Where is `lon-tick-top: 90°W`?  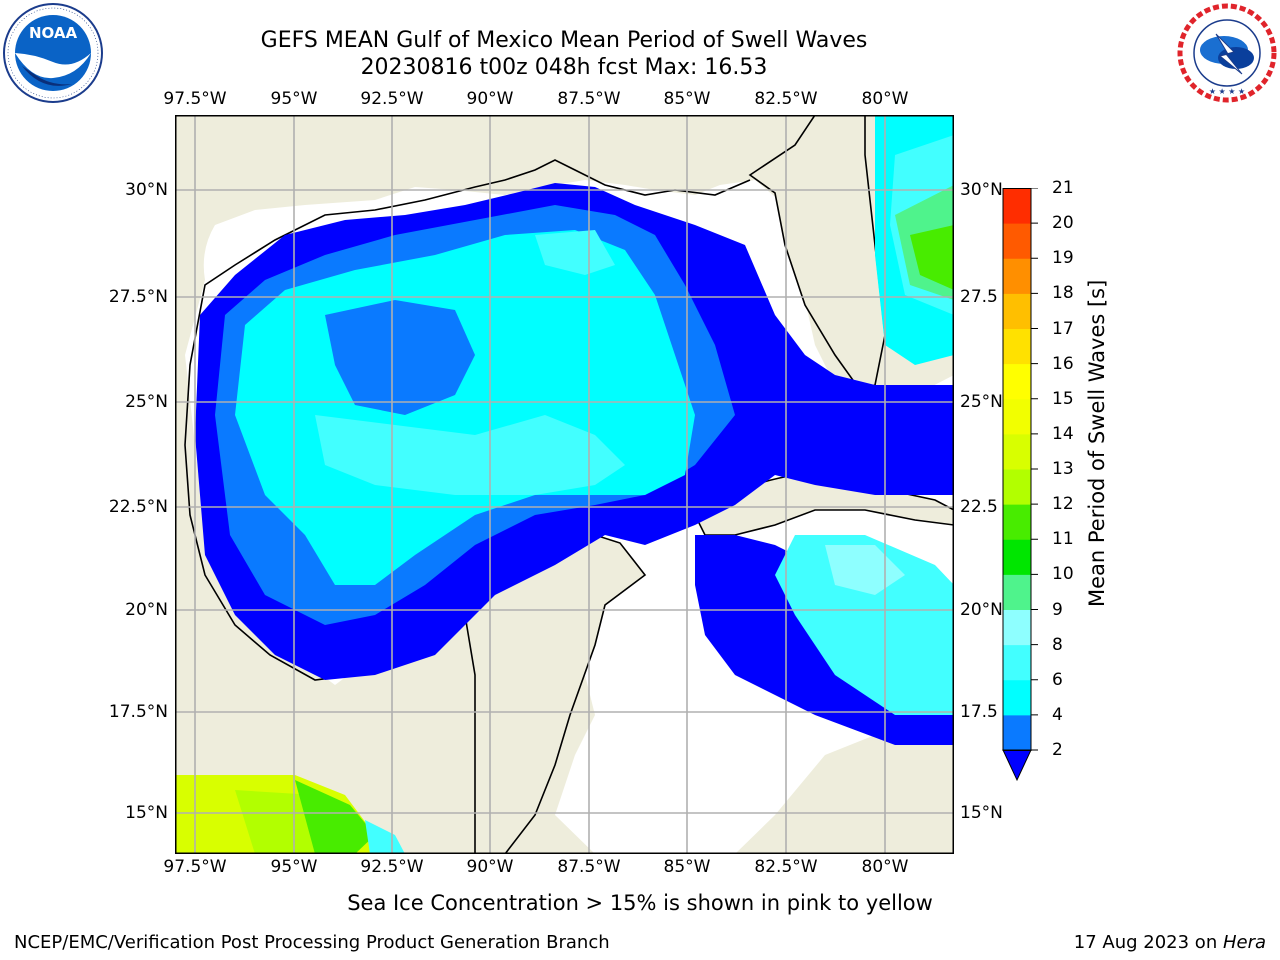 lon-tick-top: 90°W is located at coordinates (490, 99).